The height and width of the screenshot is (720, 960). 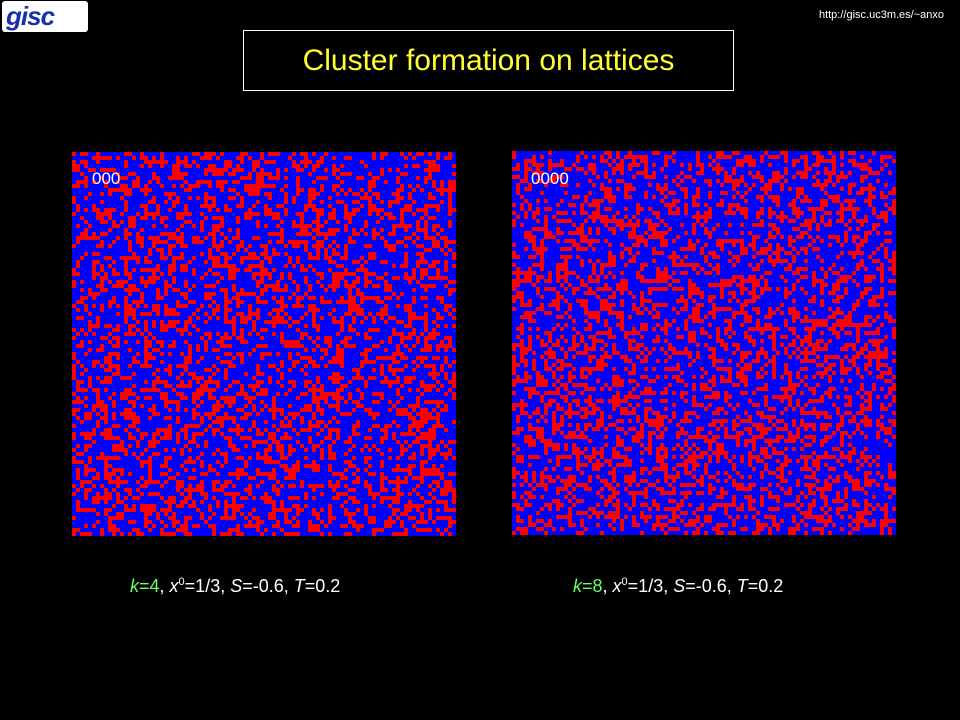 What do you see at coordinates (106, 178) in the screenshot?
I see `panel-label: 000` at bounding box center [106, 178].